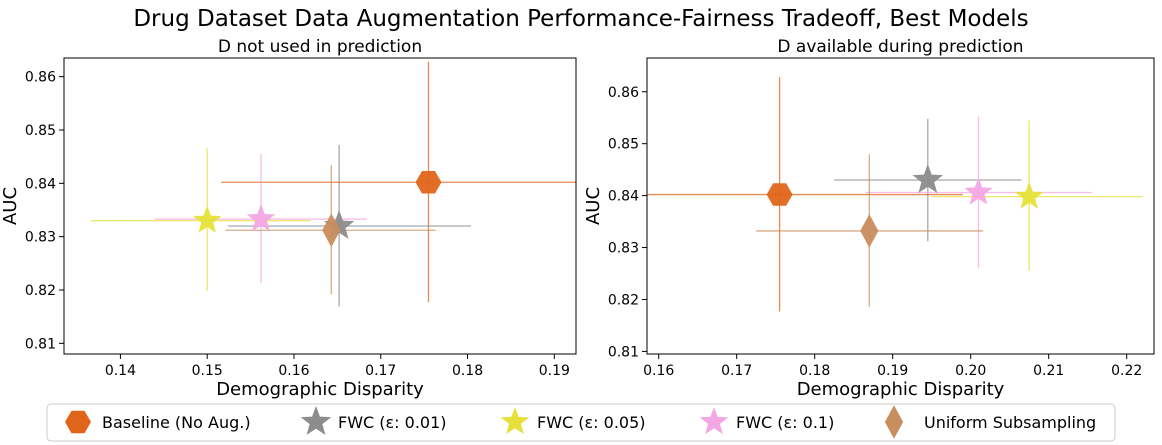  What do you see at coordinates (320, 47) in the screenshot?
I see `chart-left-title: D not used in prediction` at bounding box center [320, 47].